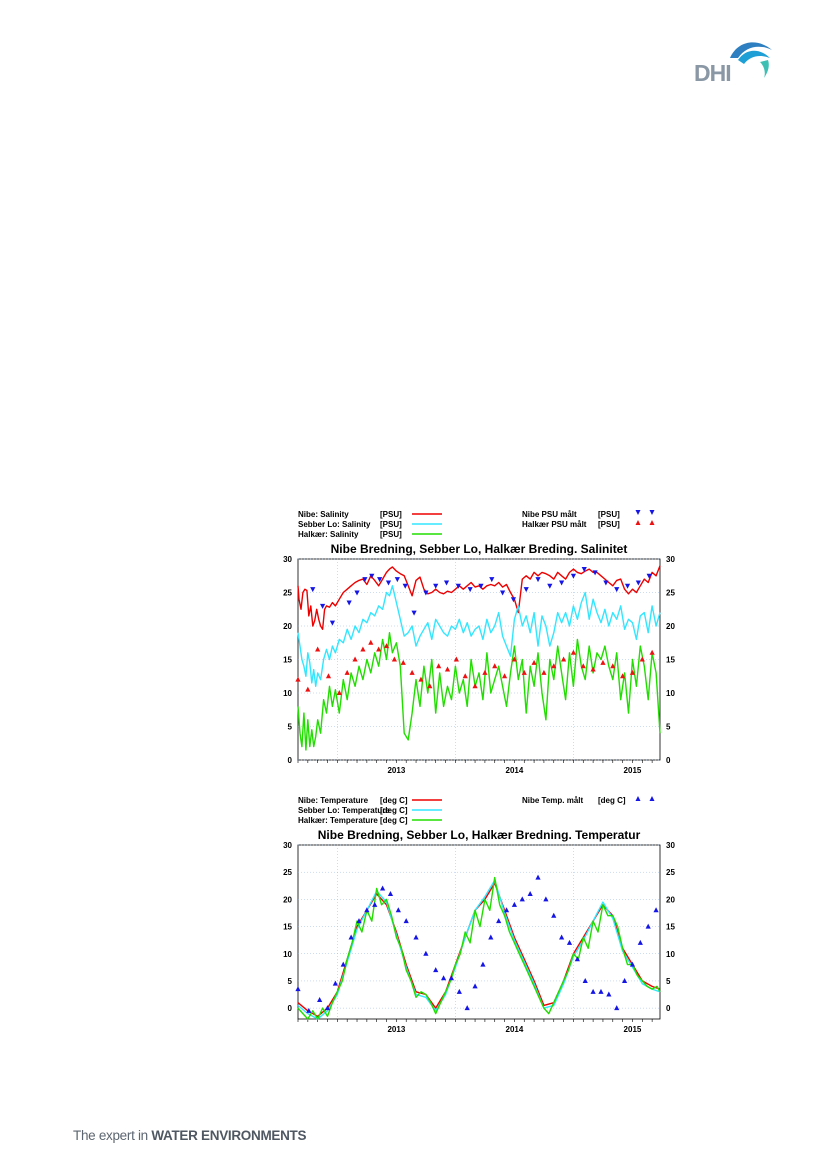 The image size is (827, 1169). I want to click on y-tick-label: 25, so click(287, 593).